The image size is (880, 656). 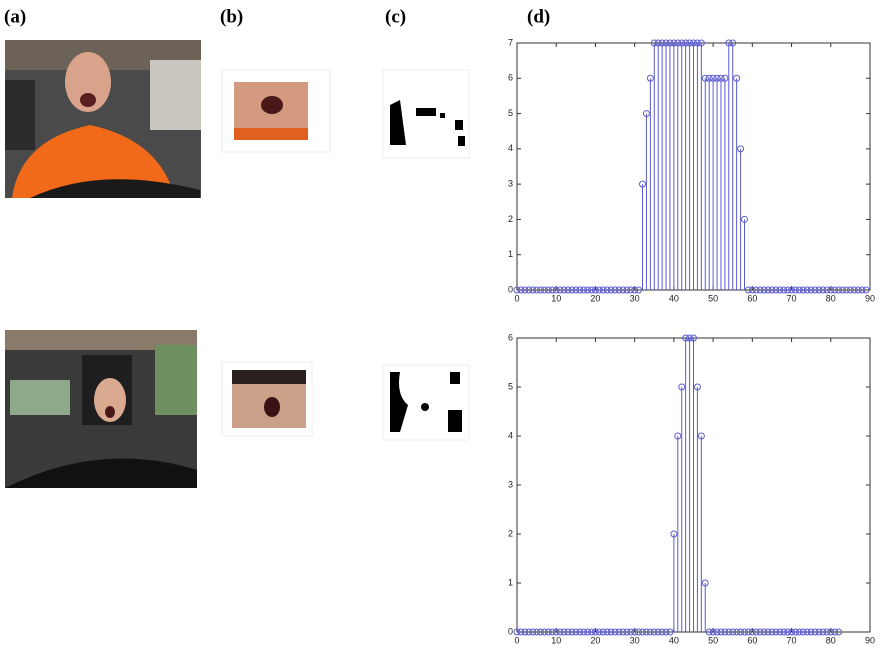 What do you see at coordinates (510, 42) in the screenshot?
I see `y-tick-label: 7` at bounding box center [510, 42].